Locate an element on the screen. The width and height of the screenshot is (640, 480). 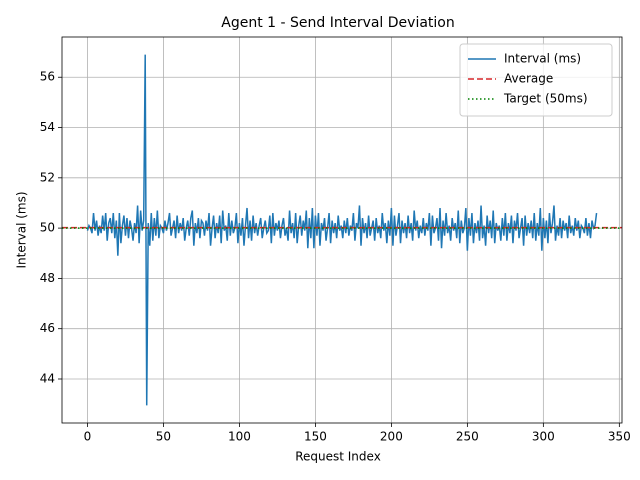
chart-title: Agent 1 - Send Interval Deviation is located at coordinates (338, 23).